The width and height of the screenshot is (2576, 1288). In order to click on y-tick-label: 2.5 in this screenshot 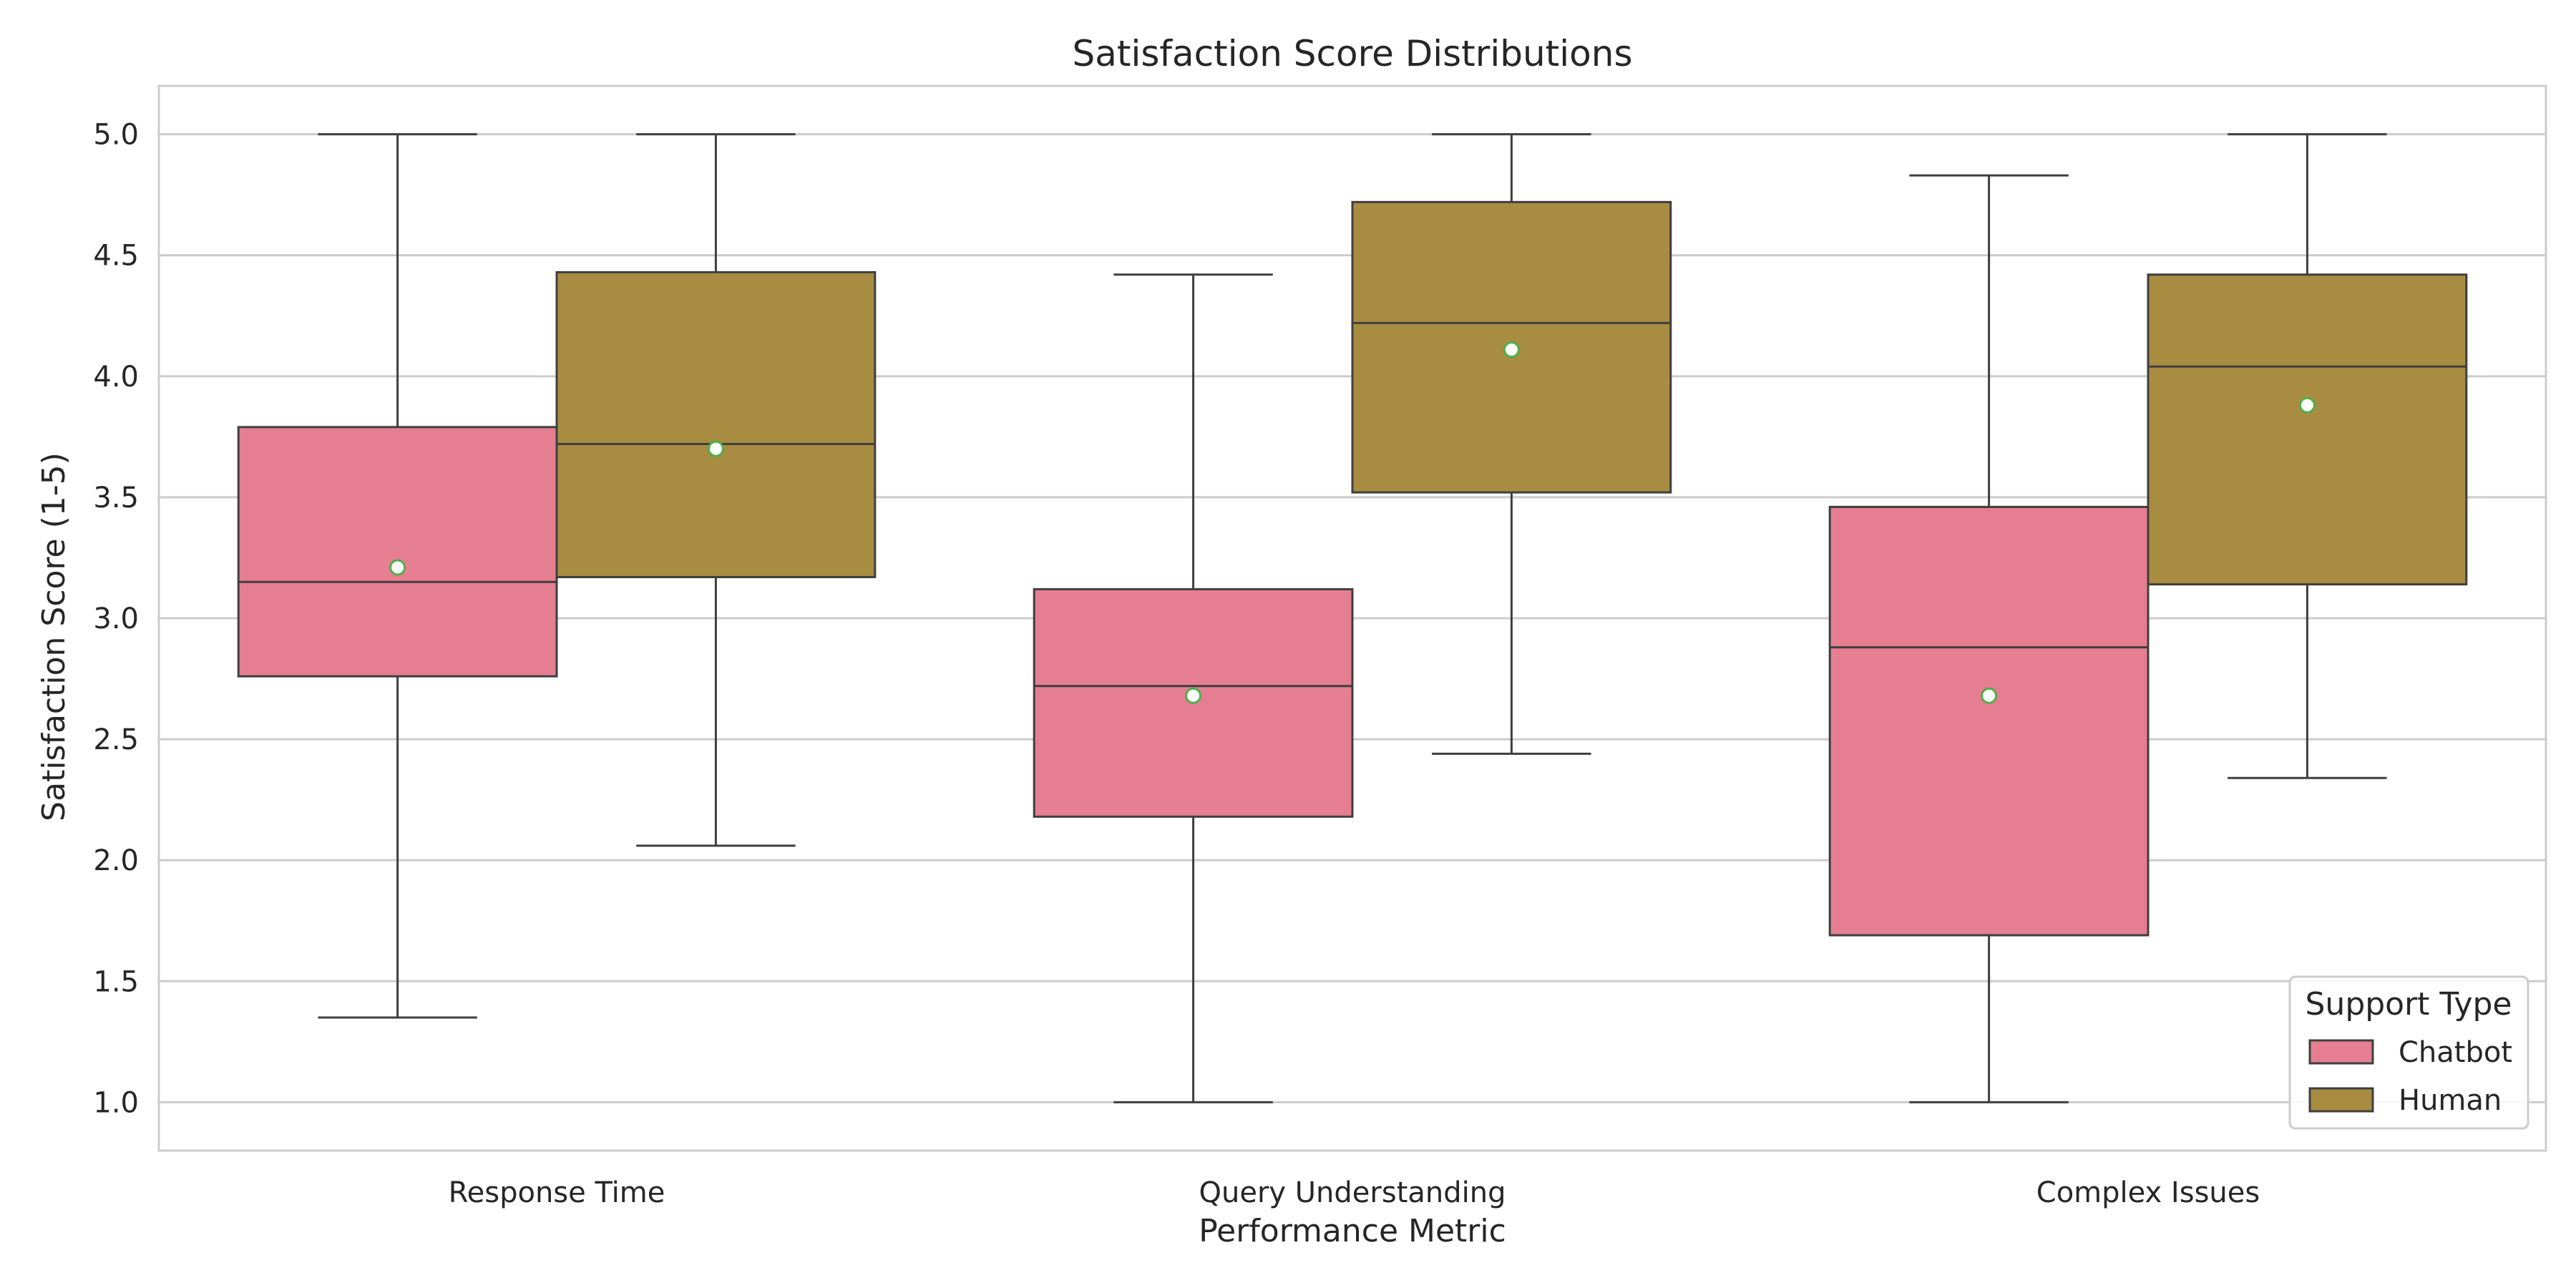, I will do `click(116, 739)`.